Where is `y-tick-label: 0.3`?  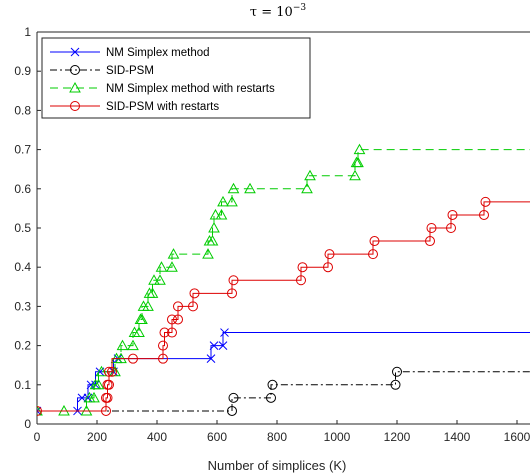 y-tick-label: 0.3 is located at coordinates (22, 306).